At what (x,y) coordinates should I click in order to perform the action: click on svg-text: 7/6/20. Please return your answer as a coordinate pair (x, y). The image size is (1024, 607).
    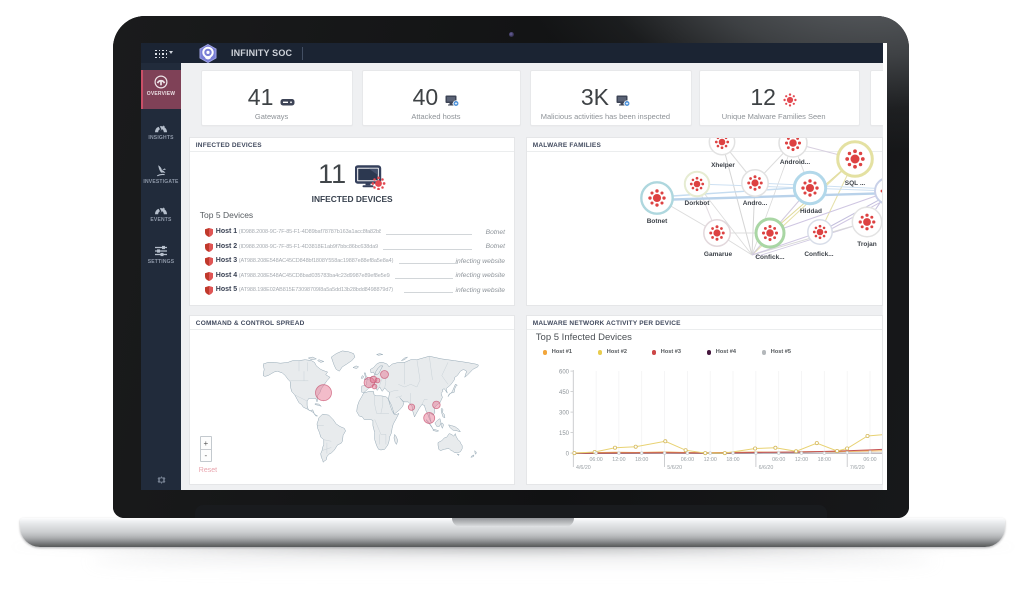
    Looking at the image, I should click on (857, 468).